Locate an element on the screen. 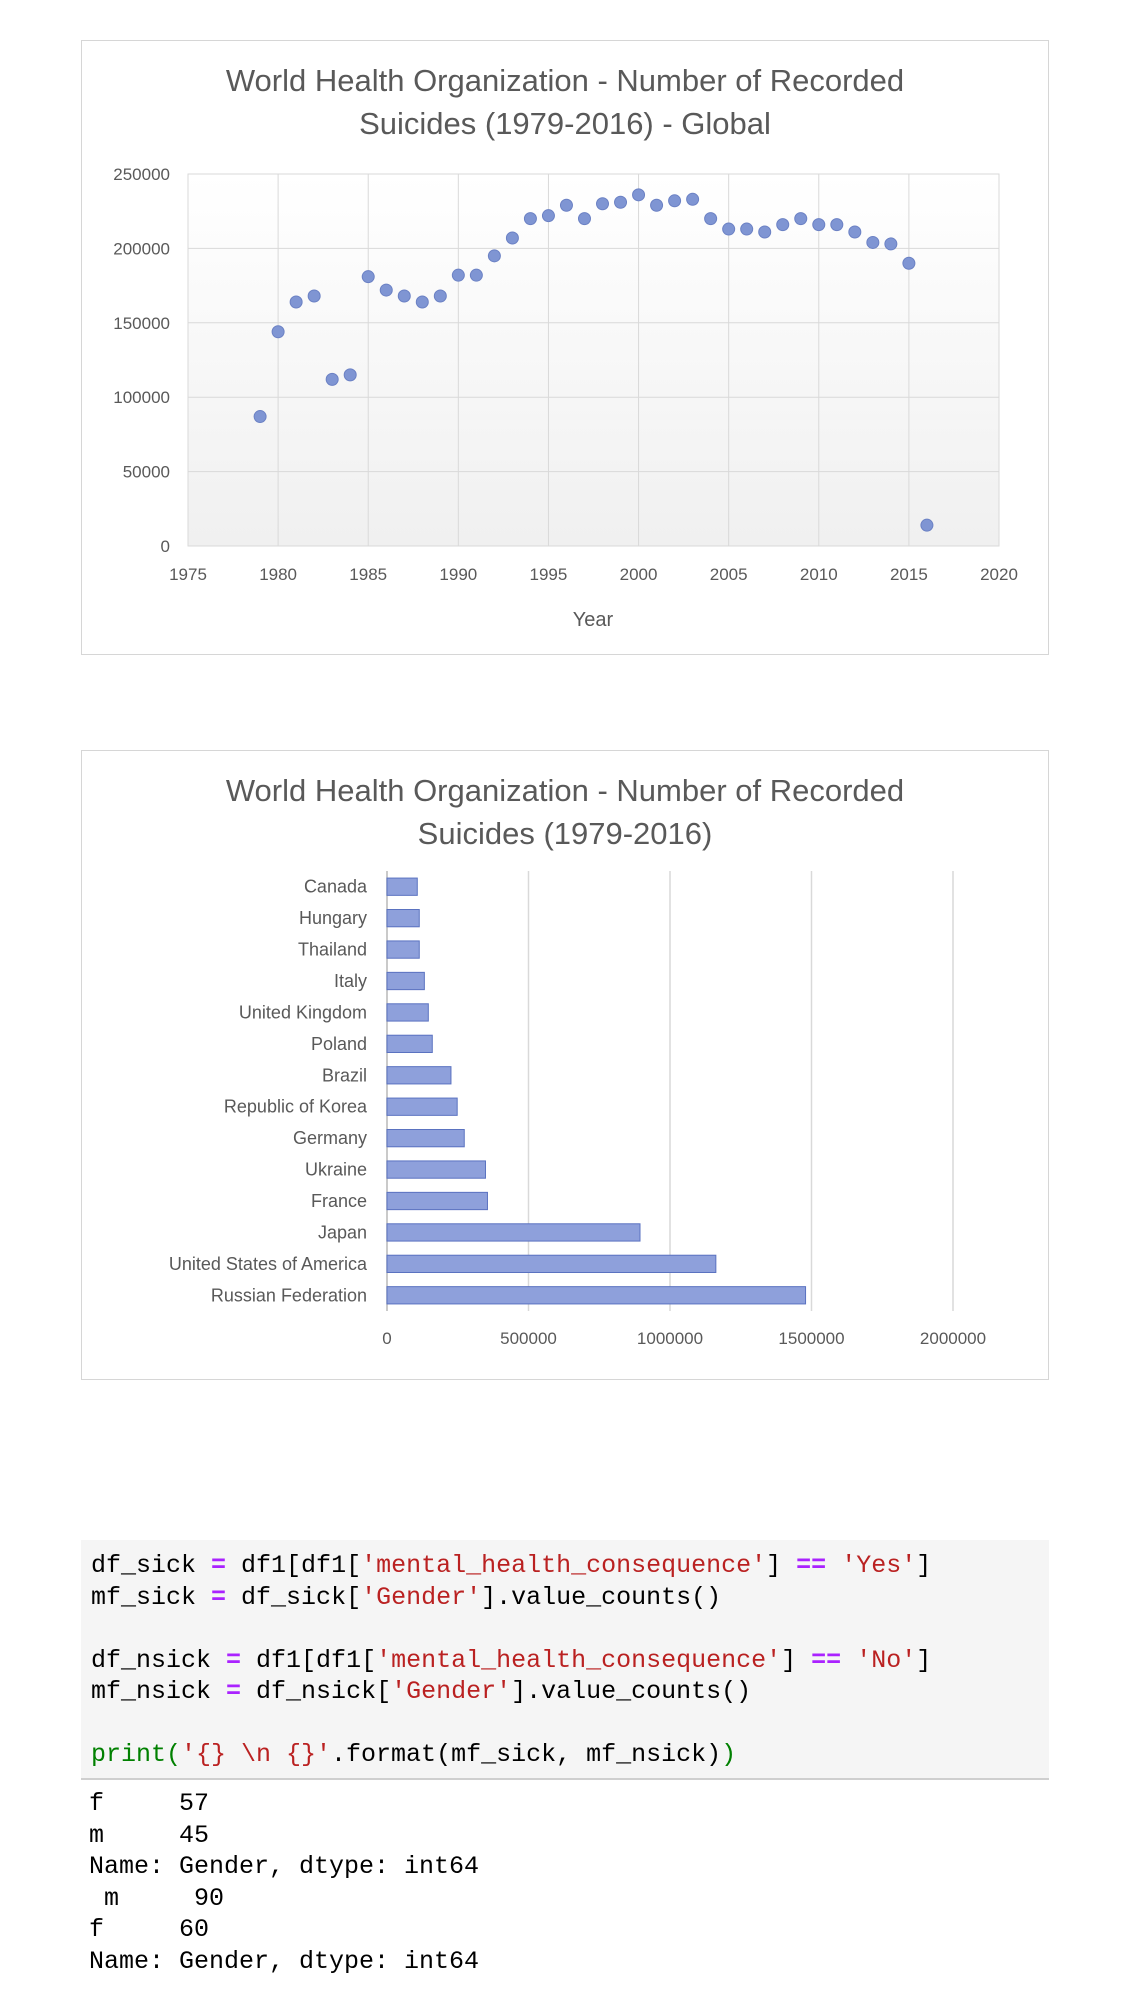 Image resolution: width=1125 pixels, height=2004 pixels. bar-category-label: Ukraine is located at coordinates (336, 1170).